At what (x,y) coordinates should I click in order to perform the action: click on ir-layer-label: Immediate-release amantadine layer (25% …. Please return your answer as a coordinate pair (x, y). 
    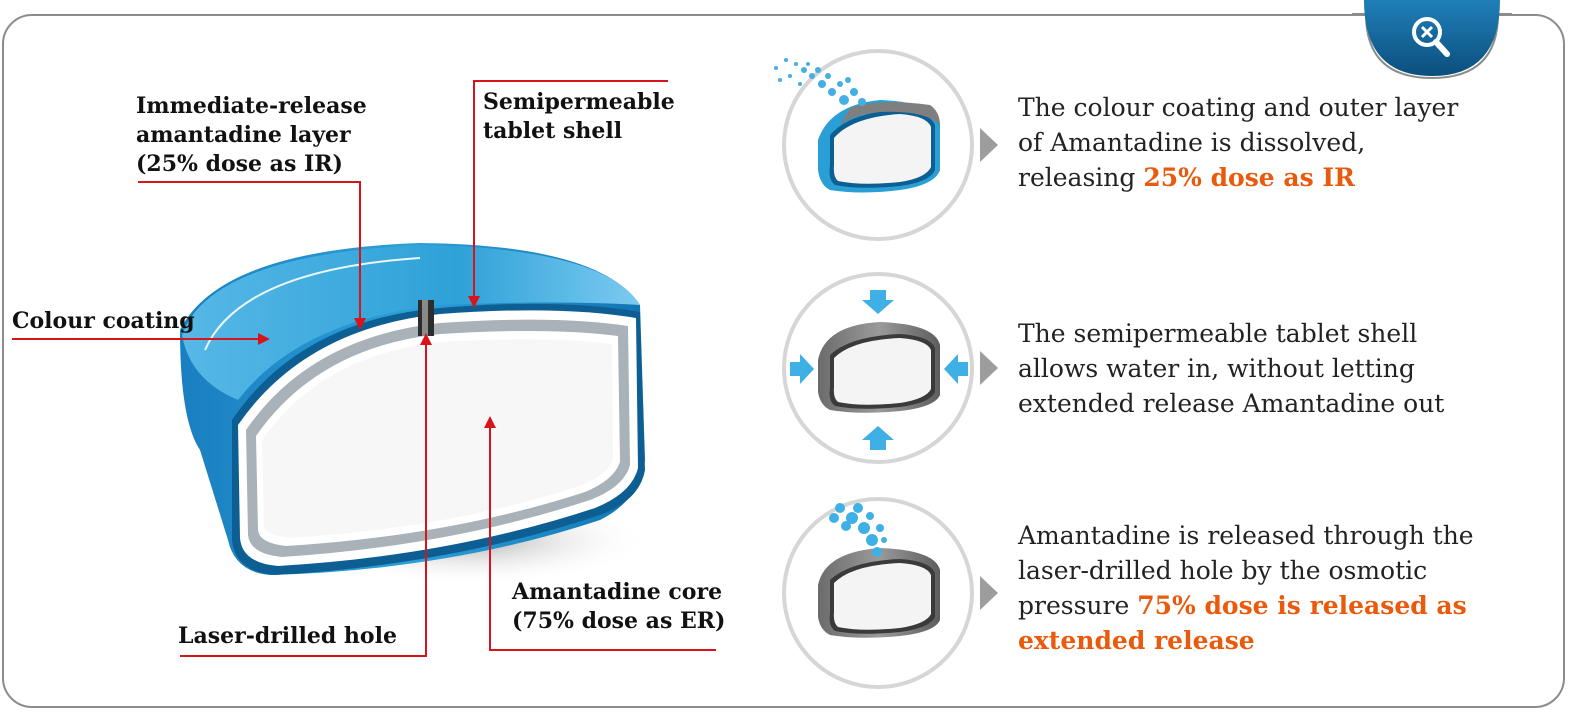
    Looking at the image, I should click on (251, 135).